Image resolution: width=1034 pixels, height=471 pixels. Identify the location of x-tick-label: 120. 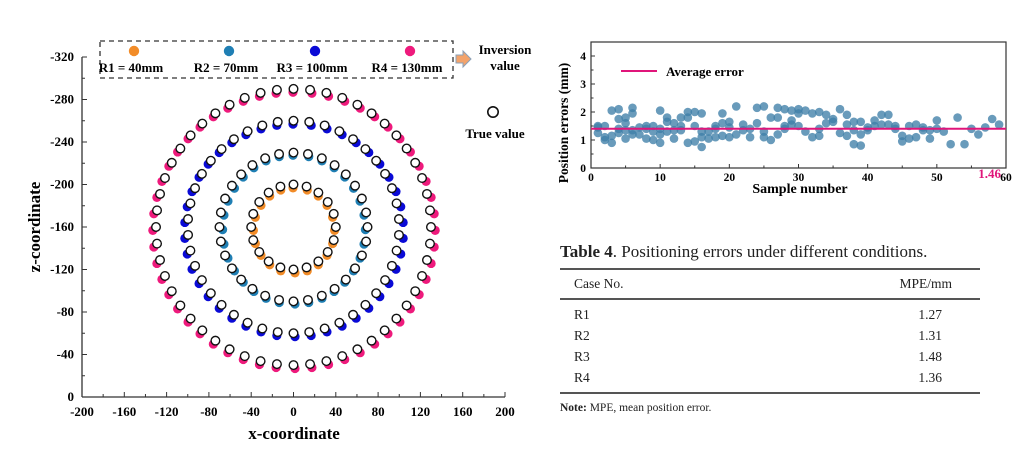
(421, 411).